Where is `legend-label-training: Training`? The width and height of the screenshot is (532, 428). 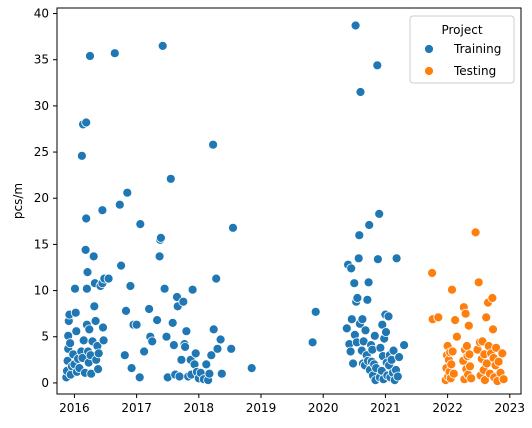 legend-label-training: Training is located at coordinates (477, 49).